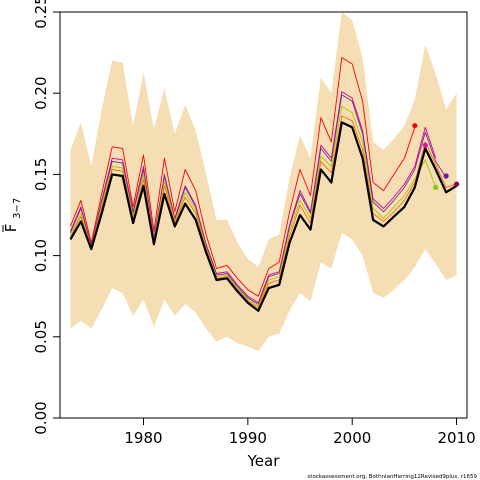 The image size is (480, 480). What do you see at coordinates (41, 255) in the screenshot?
I see `y-tick-label: 0.10` at bounding box center [41, 255].